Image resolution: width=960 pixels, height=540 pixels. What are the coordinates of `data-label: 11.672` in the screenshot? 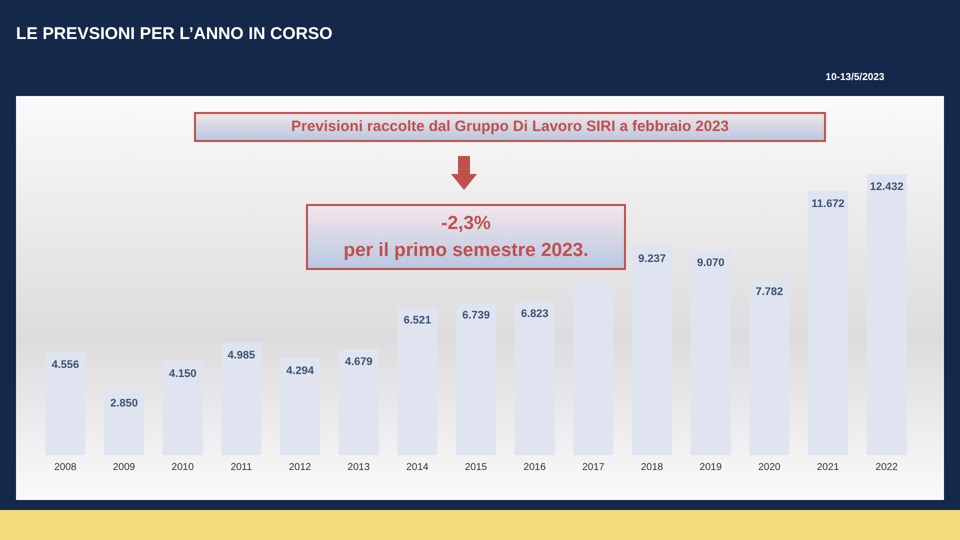 It's located at (828, 204).